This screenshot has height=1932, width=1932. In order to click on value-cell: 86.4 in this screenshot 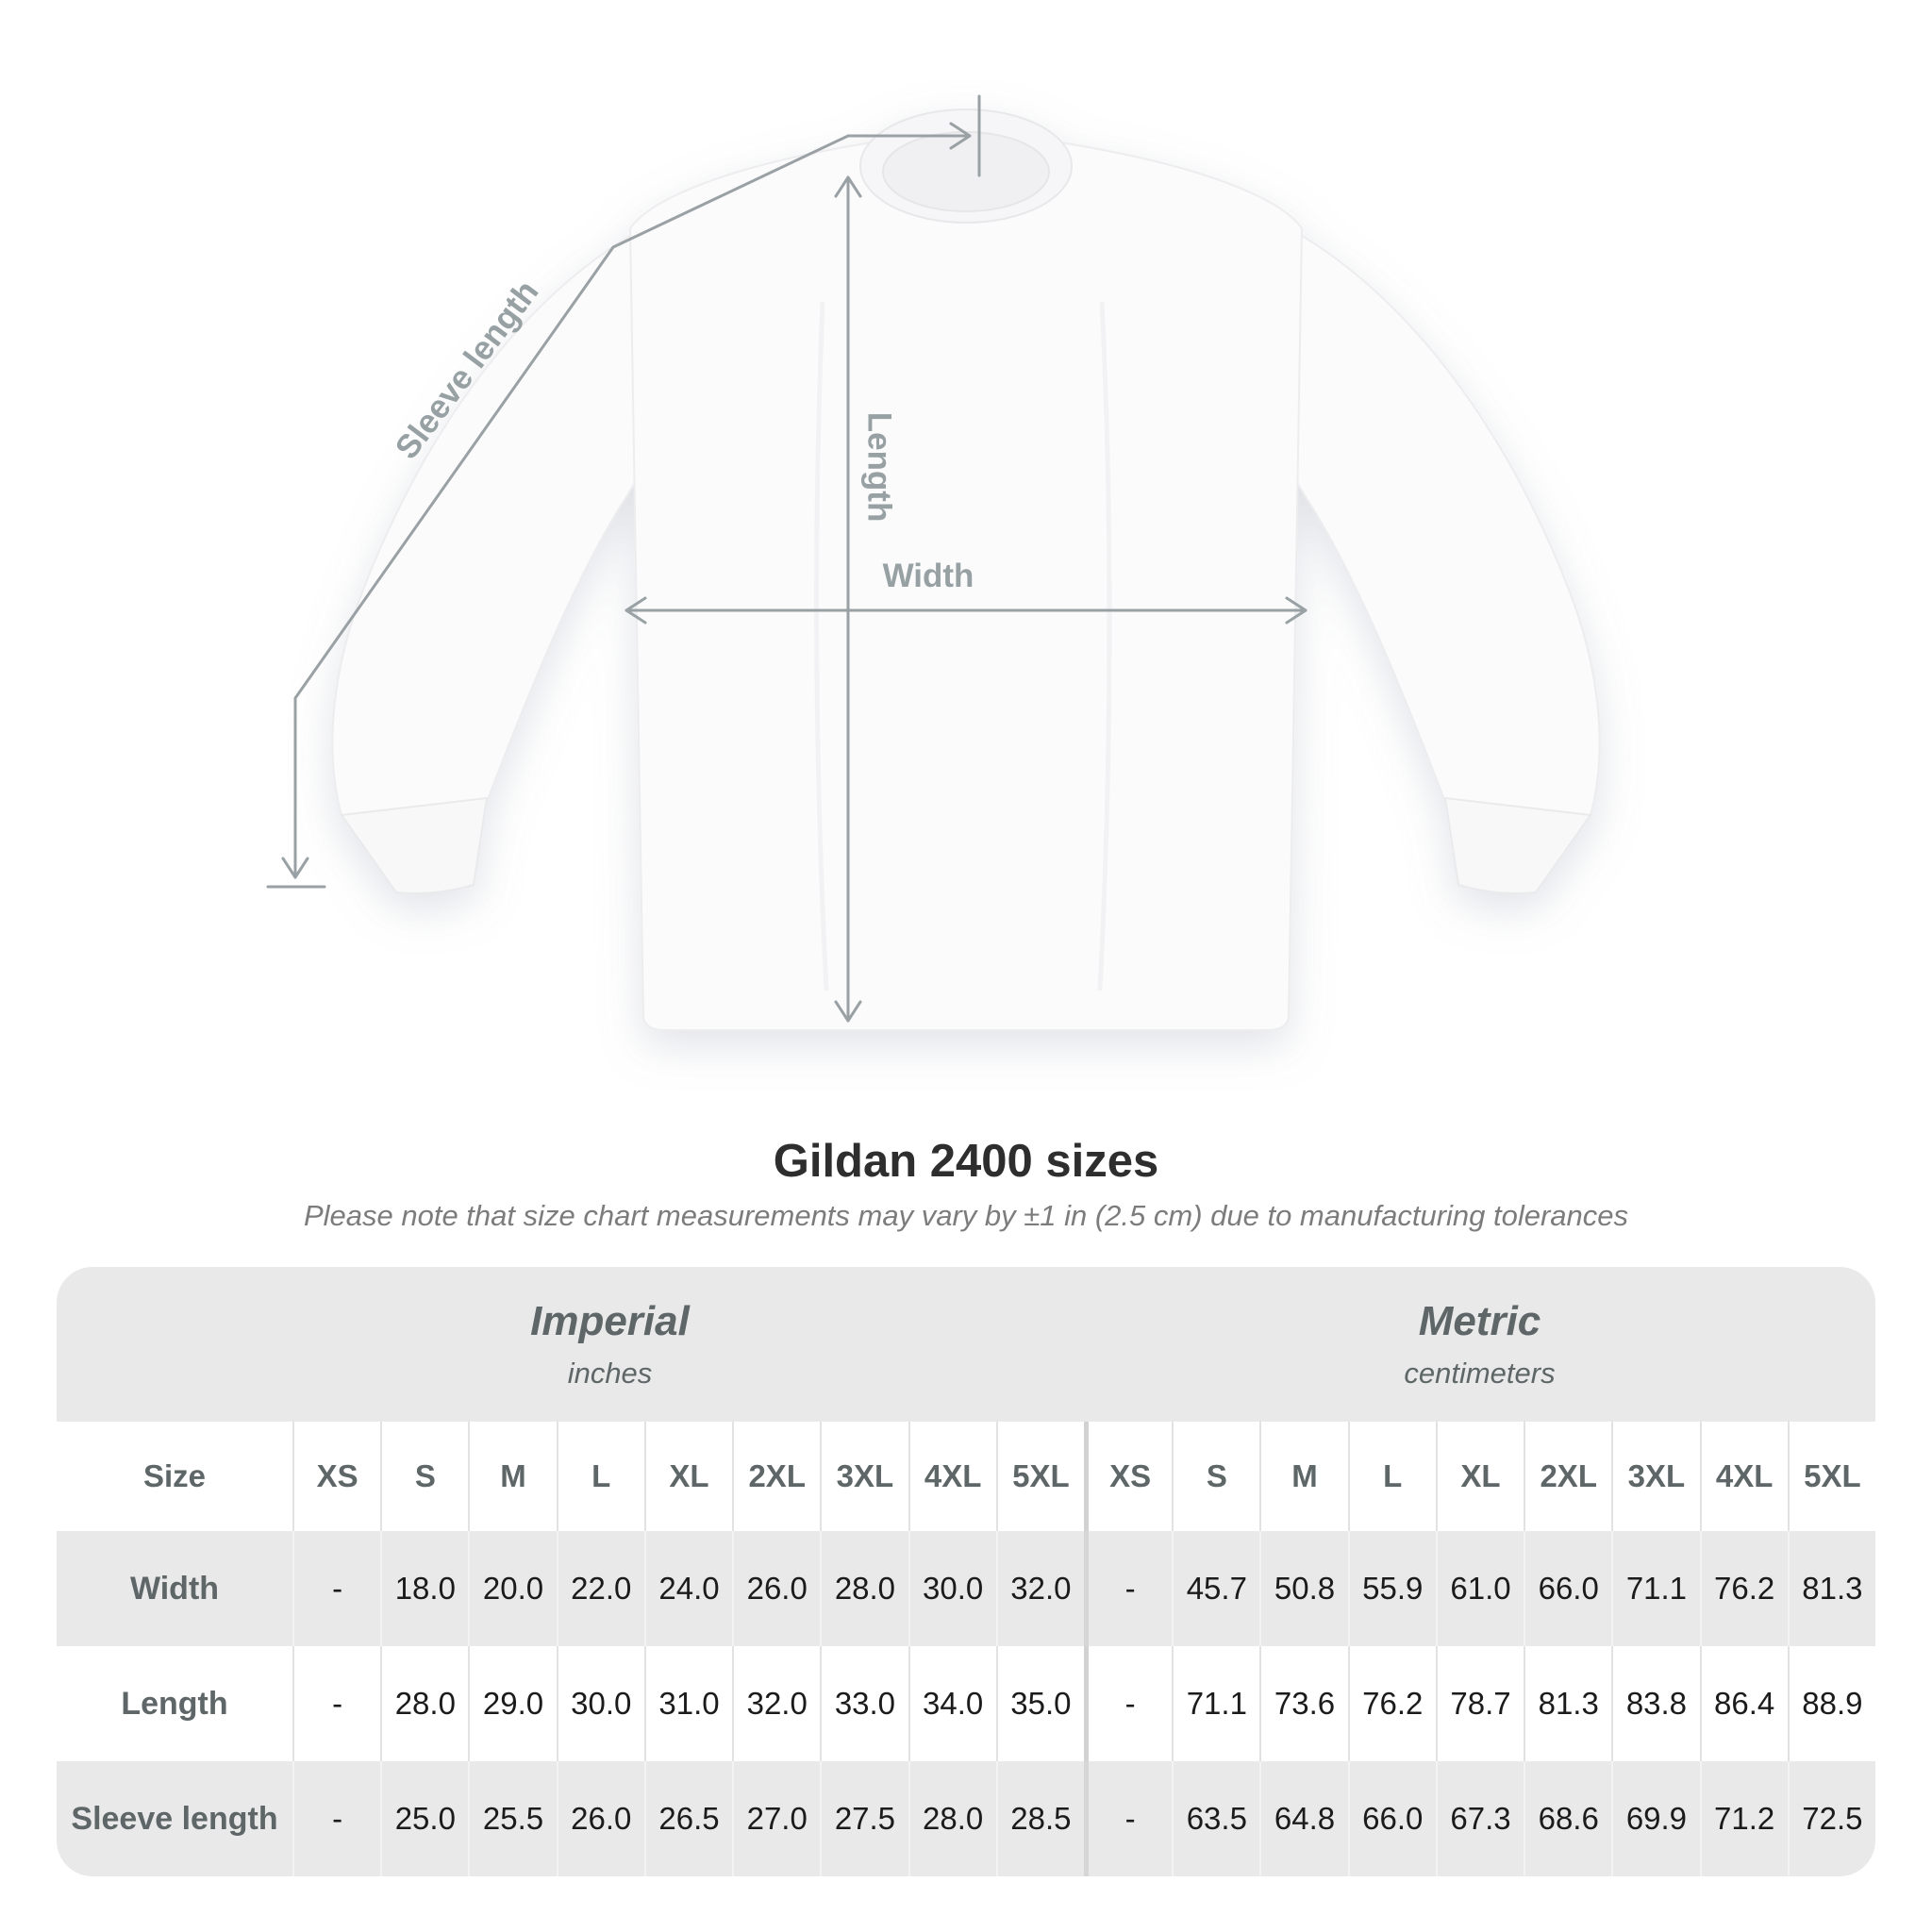, I will do `click(1743, 1704)`.